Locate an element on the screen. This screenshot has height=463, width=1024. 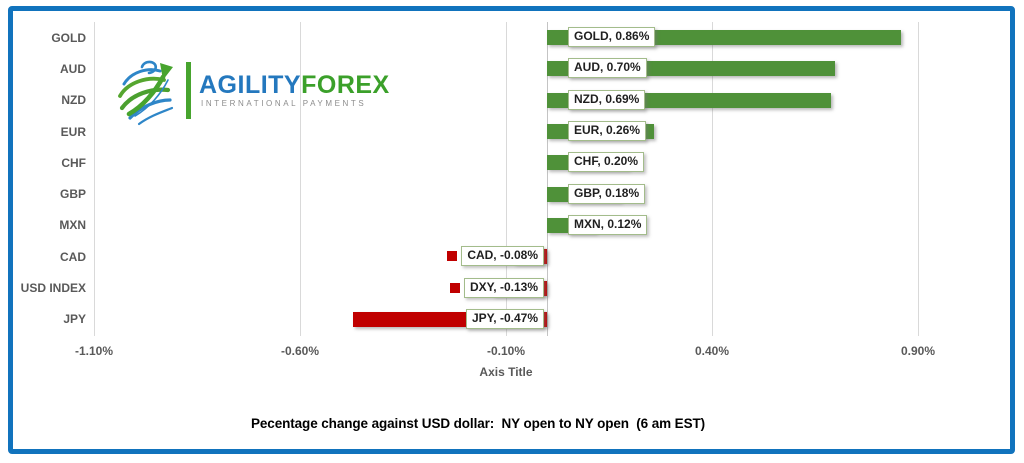
category-label: EUR is located at coordinates (73, 132).